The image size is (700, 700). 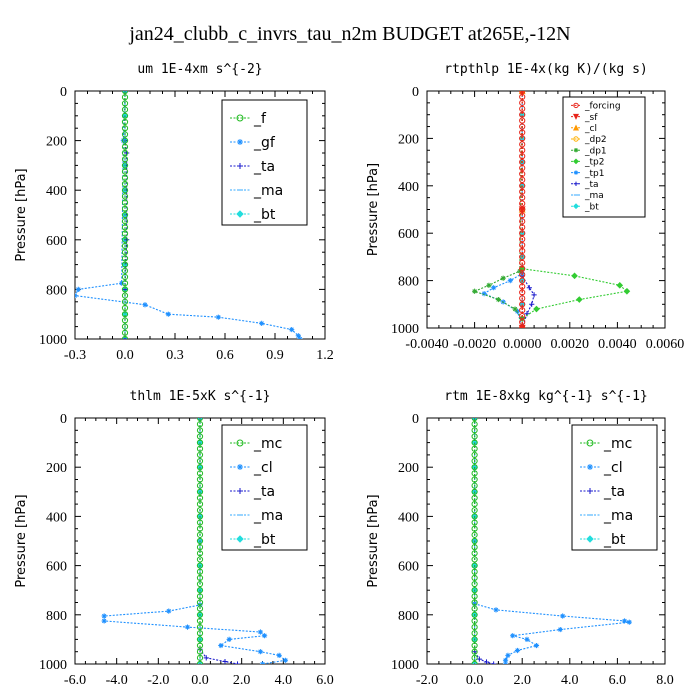 I want to click on y-tick-label: 1000, so click(x=405, y=329).